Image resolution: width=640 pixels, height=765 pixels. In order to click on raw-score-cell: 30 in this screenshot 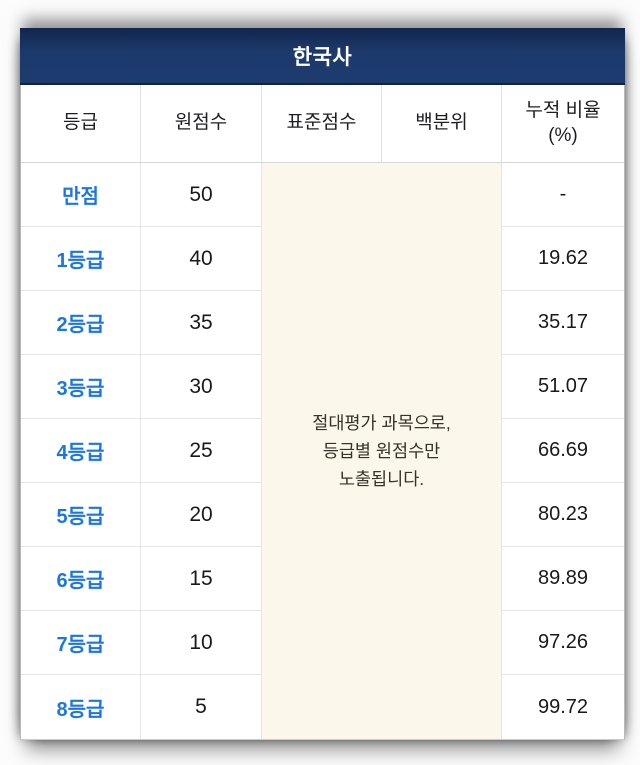, I will do `click(201, 387)`.